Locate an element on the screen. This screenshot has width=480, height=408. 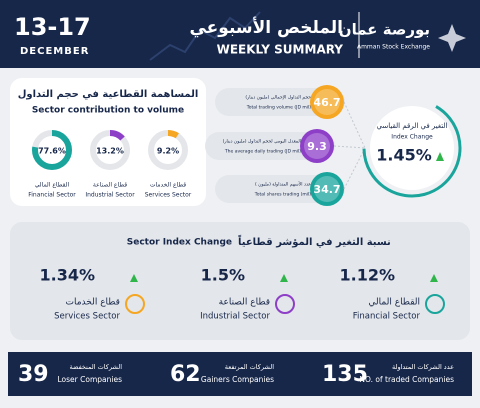
sector-name-en: Industrial Sector is located at coordinates (110, 195).